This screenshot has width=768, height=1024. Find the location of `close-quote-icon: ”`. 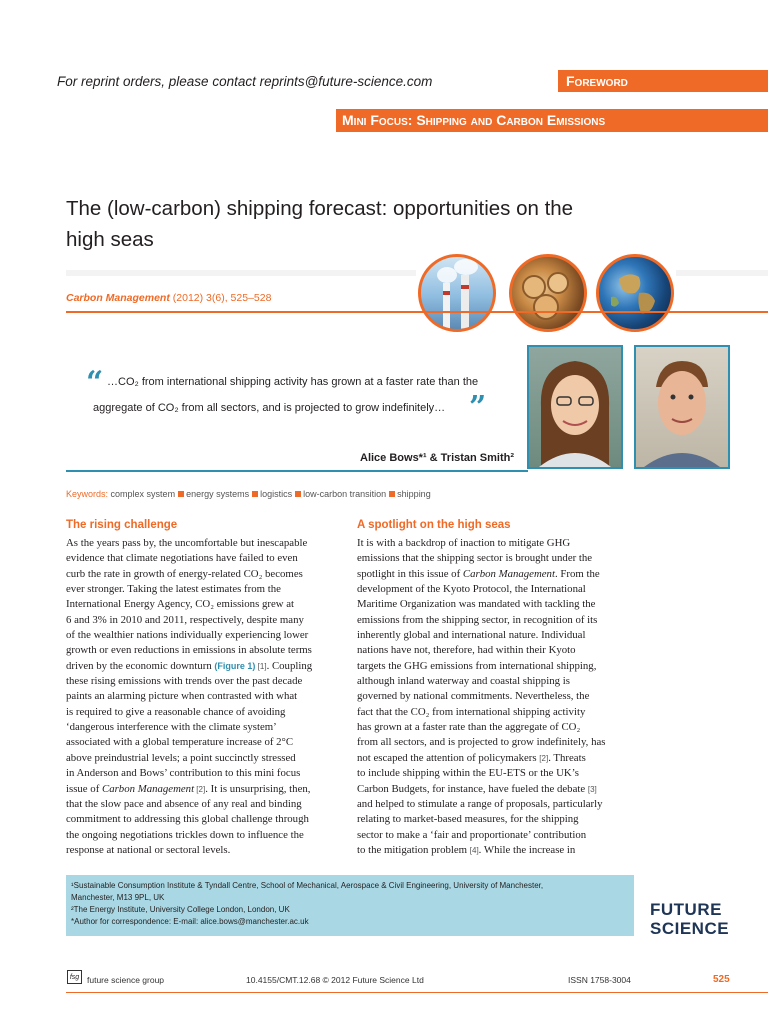

close-quote-icon: ” is located at coordinates (478, 407).